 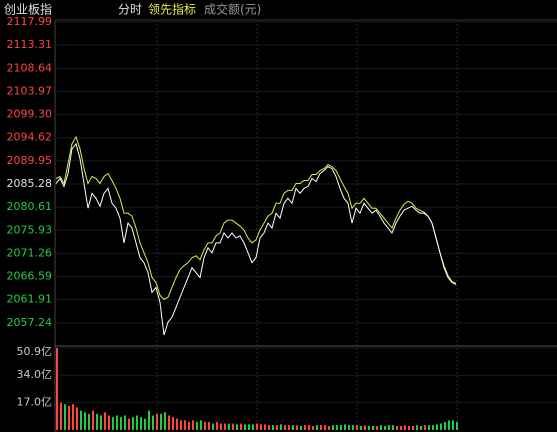 What do you see at coordinates (35, 351) in the screenshot?
I see `volume-tick-label: 50.9亿` at bounding box center [35, 351].